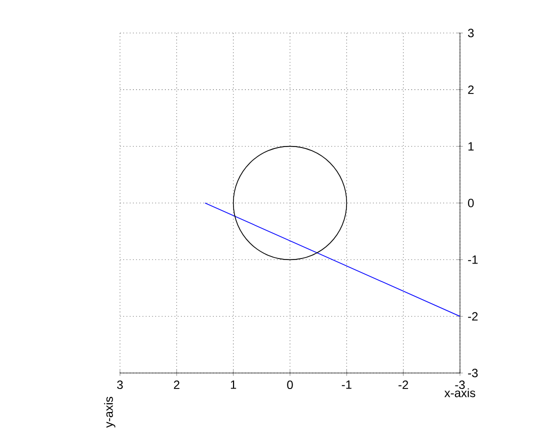 The image size is (560, 432). Describe the element at coordinates (471, 33) in the screenshot. I see `y-tick-label: 3` at that location.